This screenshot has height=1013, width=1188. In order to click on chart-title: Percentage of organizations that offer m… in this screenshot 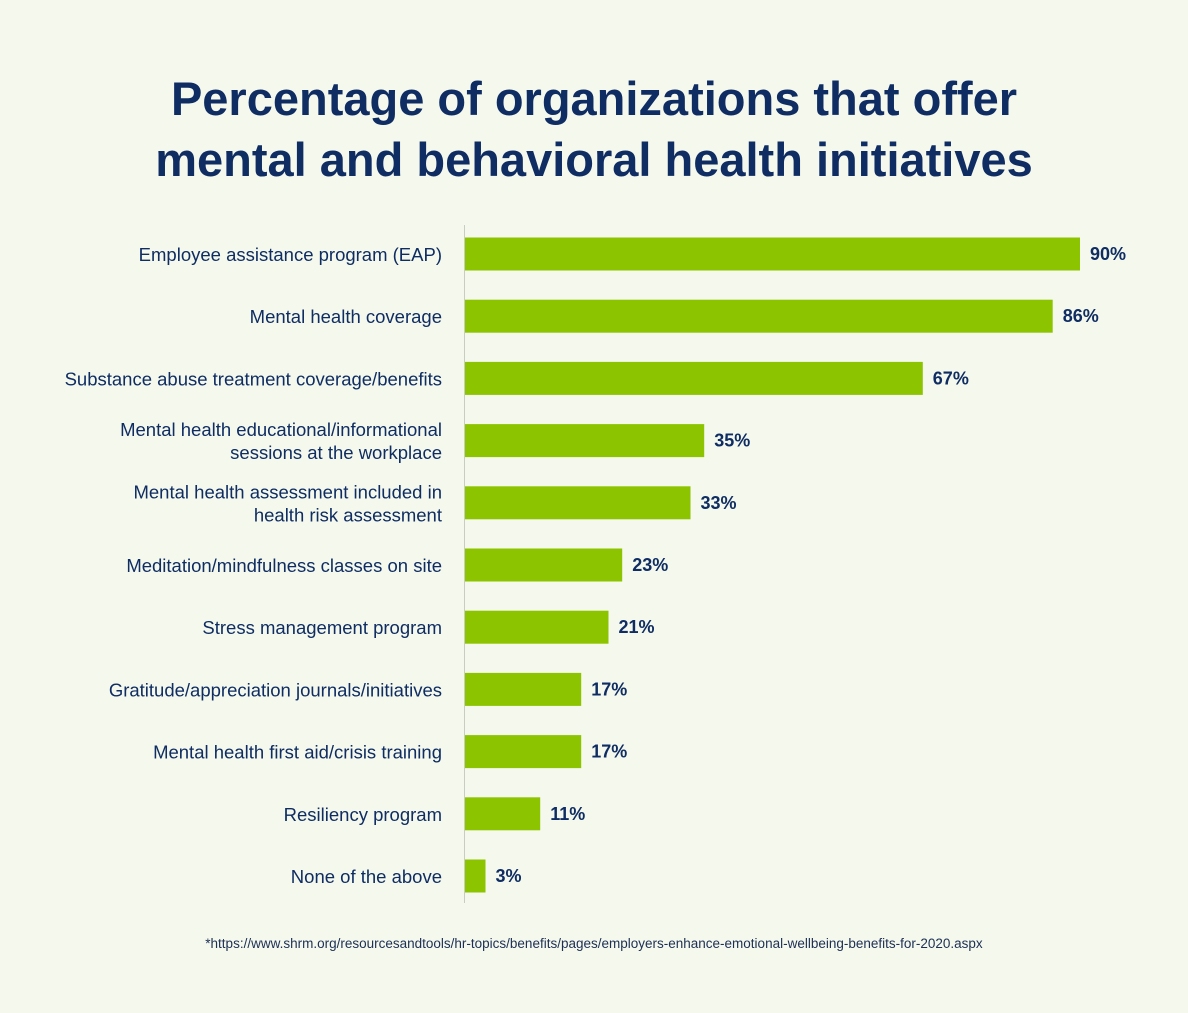, I will do `click(594, 129)`.